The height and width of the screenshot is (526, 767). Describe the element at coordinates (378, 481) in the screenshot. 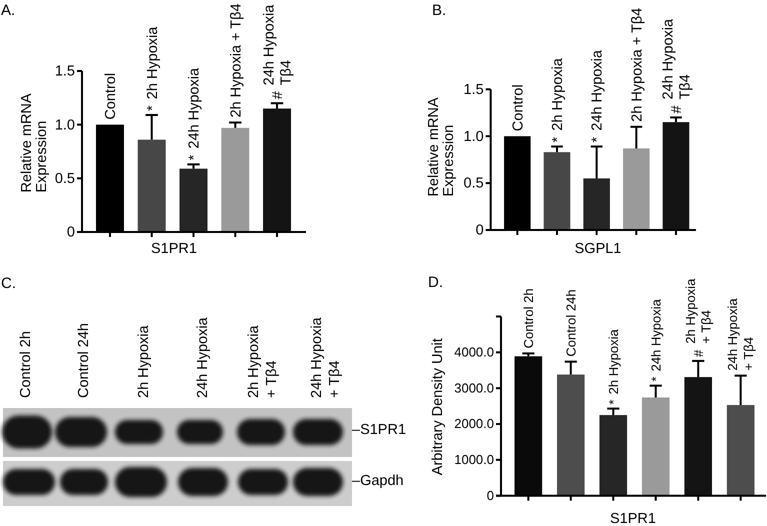

I see `text: –Gapdh` at that location.